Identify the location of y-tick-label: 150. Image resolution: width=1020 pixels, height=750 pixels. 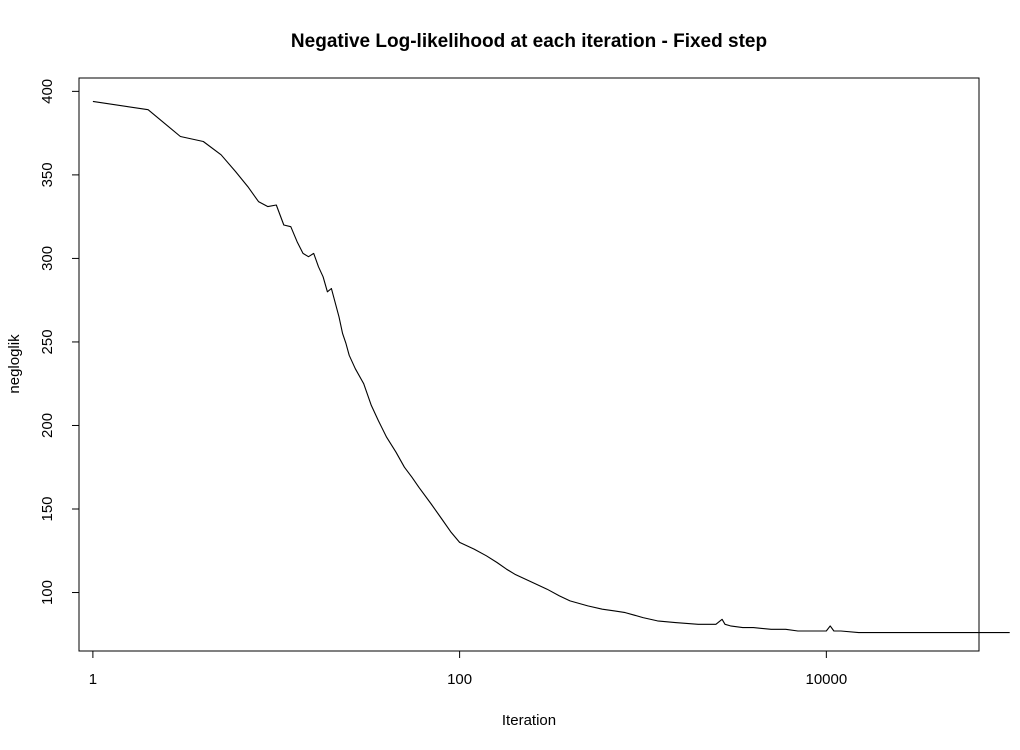
(47, 508).